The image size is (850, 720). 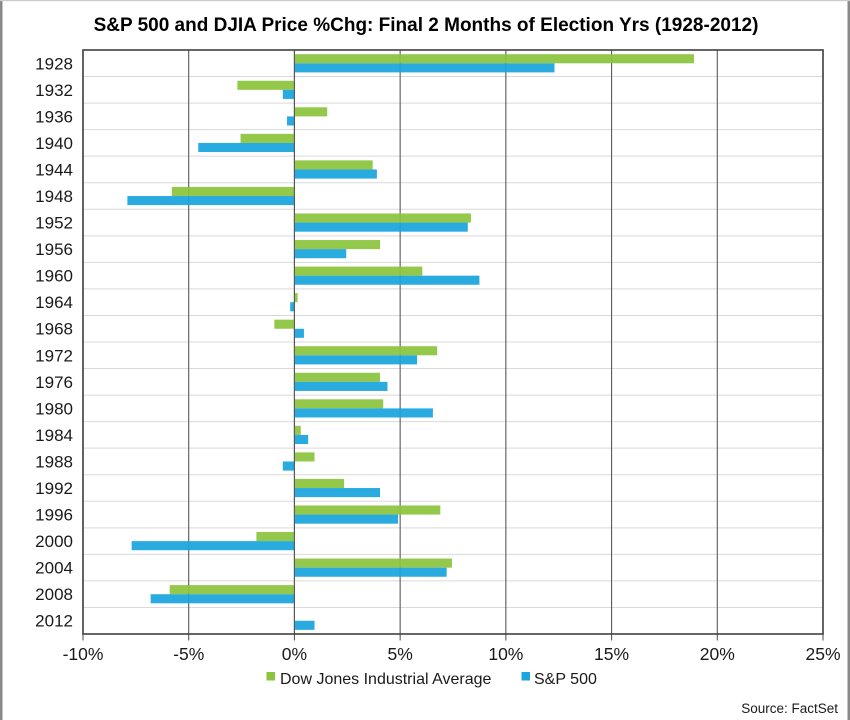 I want to click on svg-text: 1976, so click(x=54, y=382).